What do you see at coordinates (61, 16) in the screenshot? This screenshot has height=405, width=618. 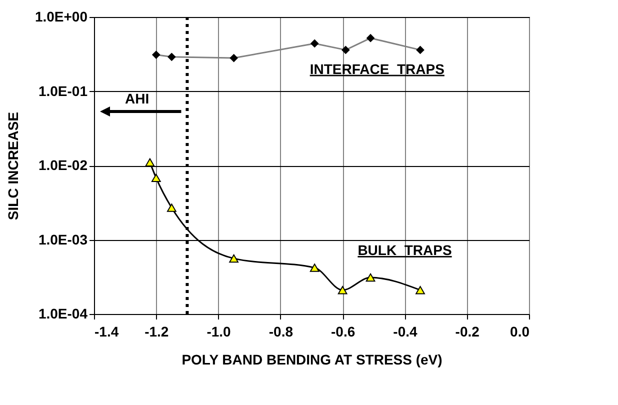 I see `y-tick-label: 1.0E+00` at bounding box center [61, 16].